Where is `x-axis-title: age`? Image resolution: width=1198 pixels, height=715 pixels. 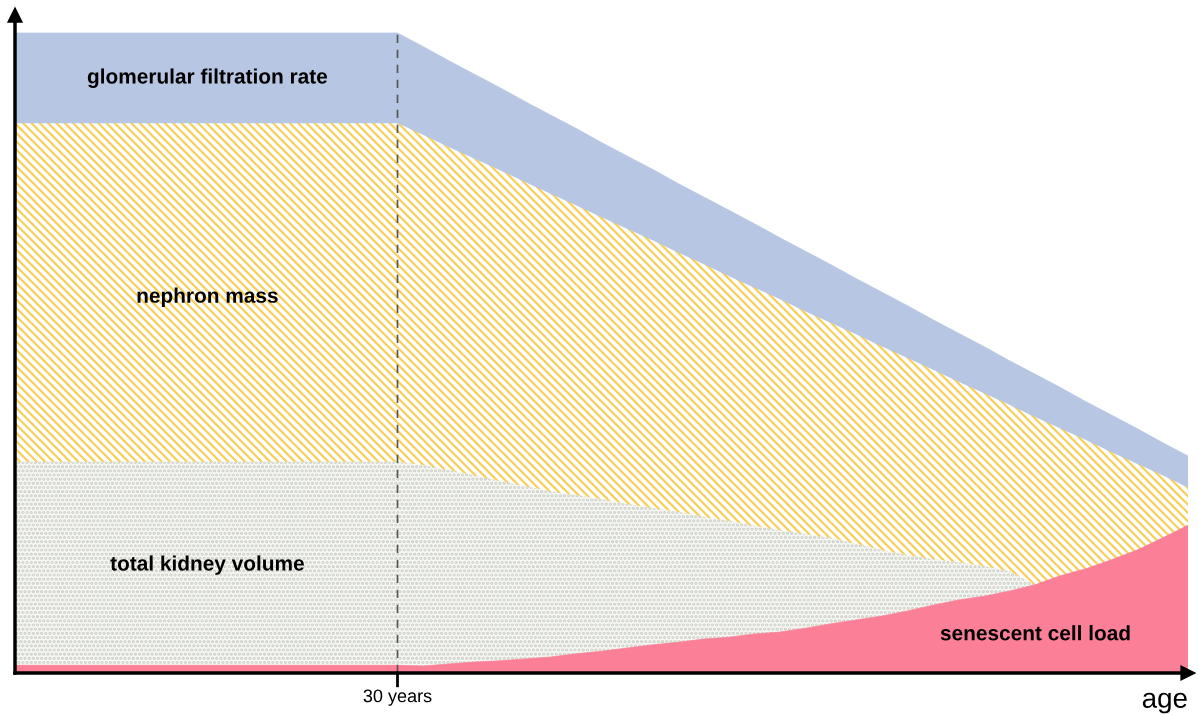 x-axis-title: age is located at coordinates (1164, 703).